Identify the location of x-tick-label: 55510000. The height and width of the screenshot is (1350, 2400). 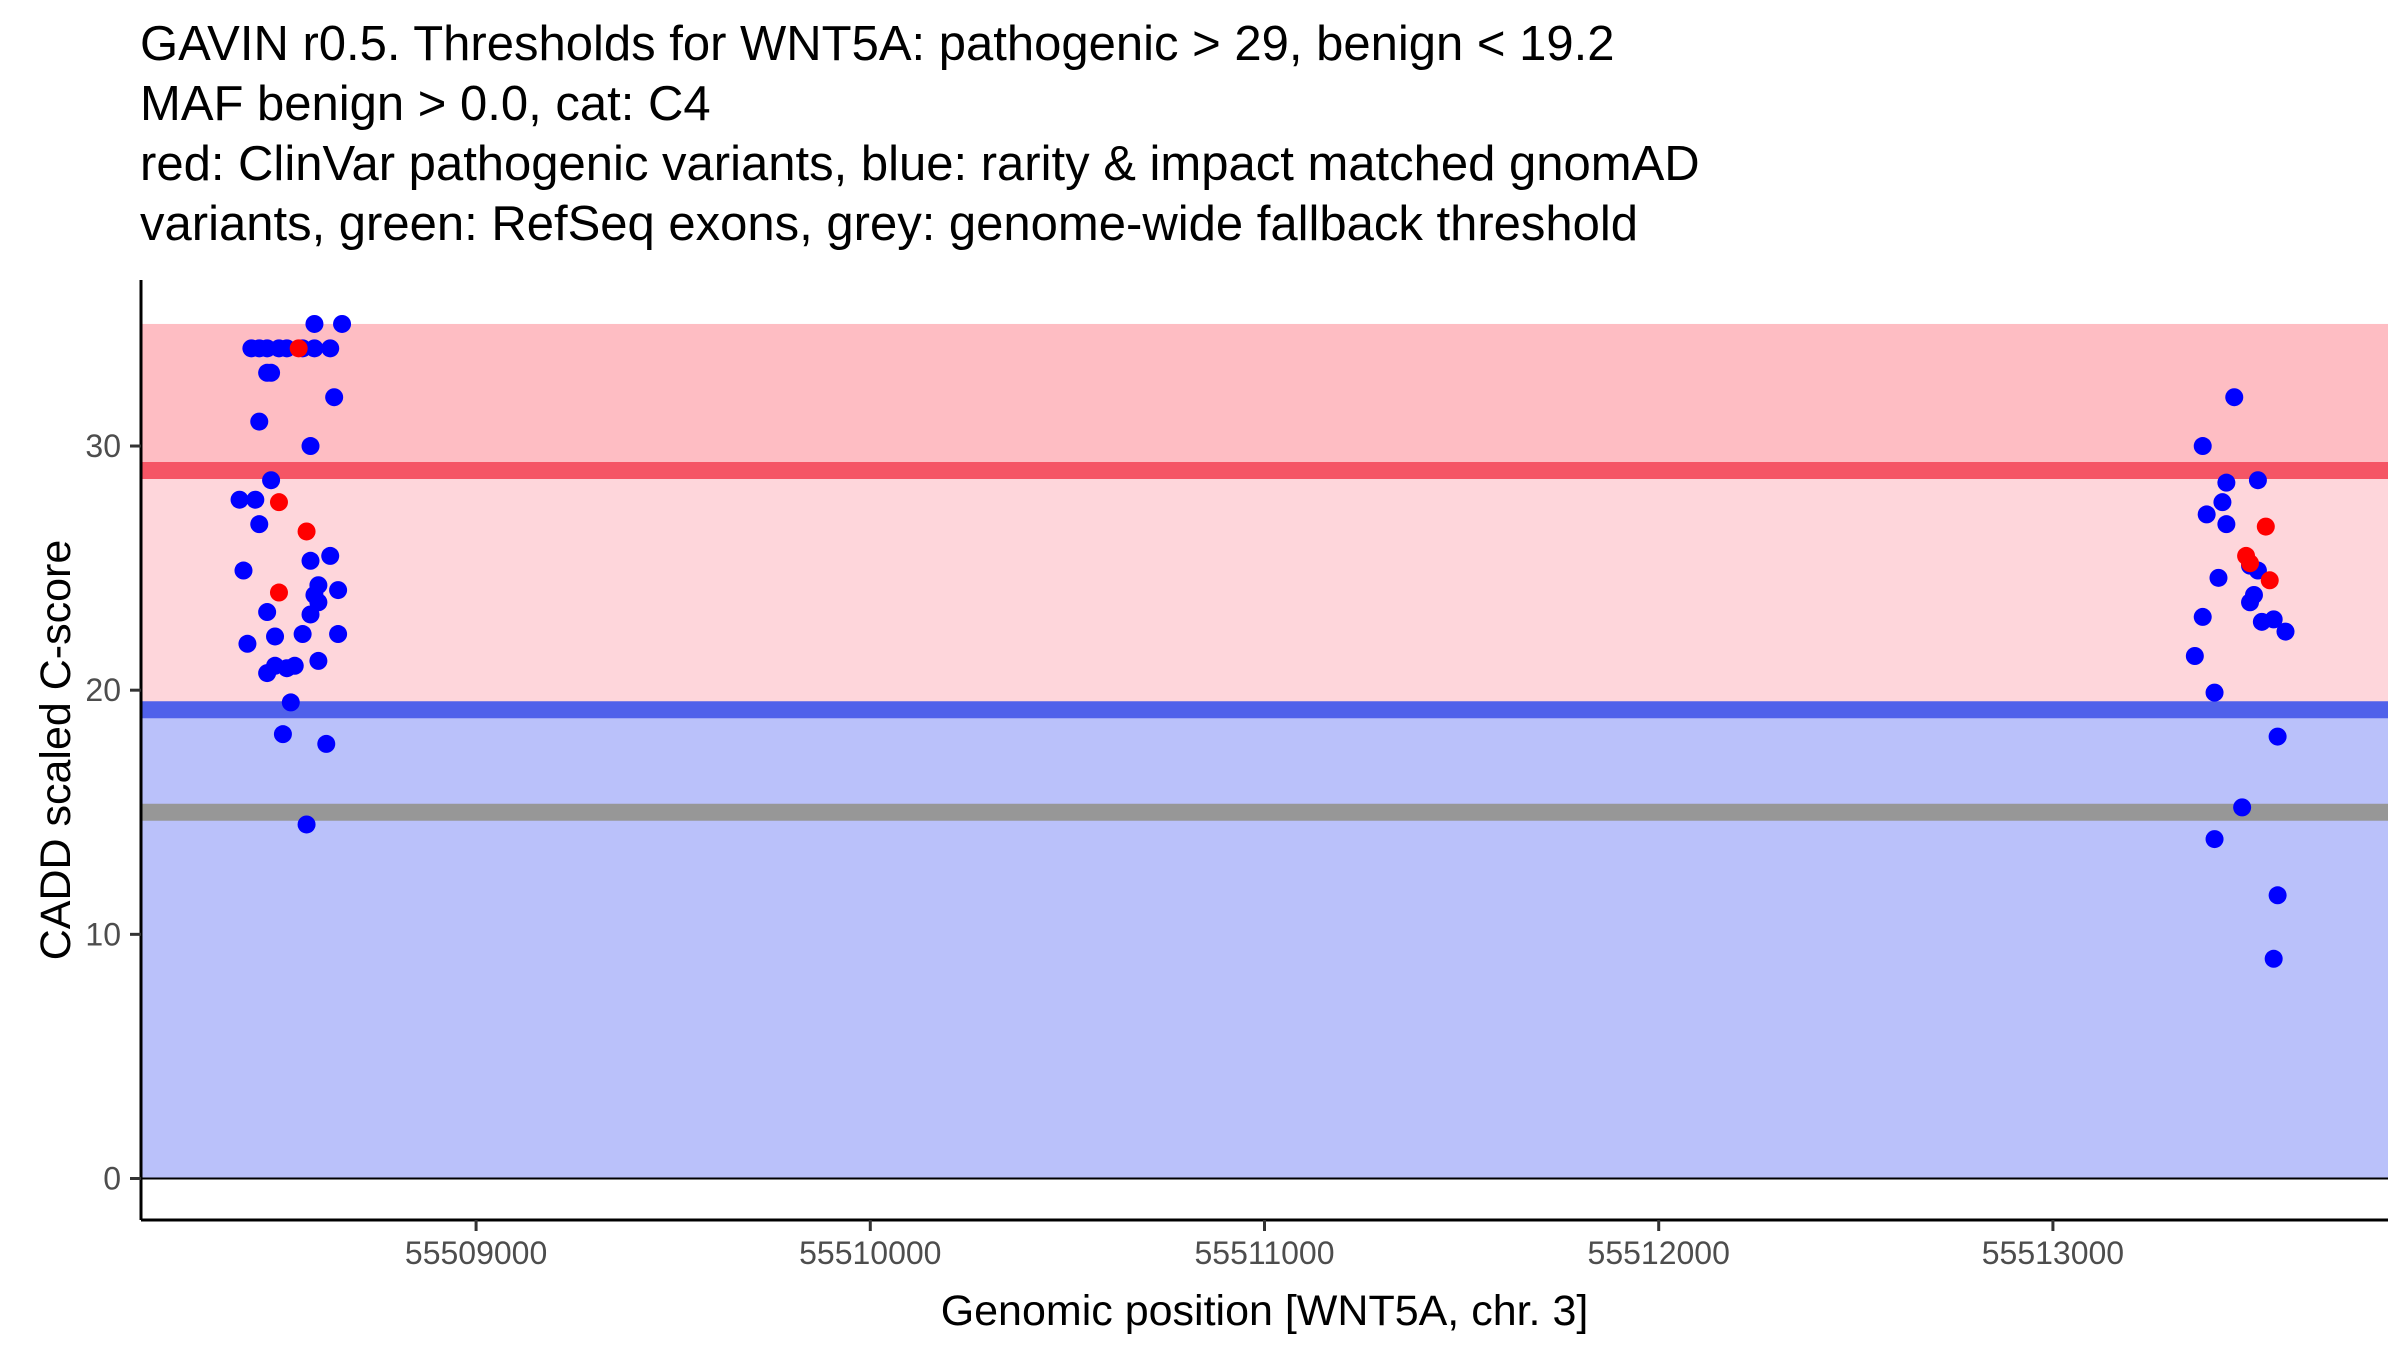
(870, 1253).